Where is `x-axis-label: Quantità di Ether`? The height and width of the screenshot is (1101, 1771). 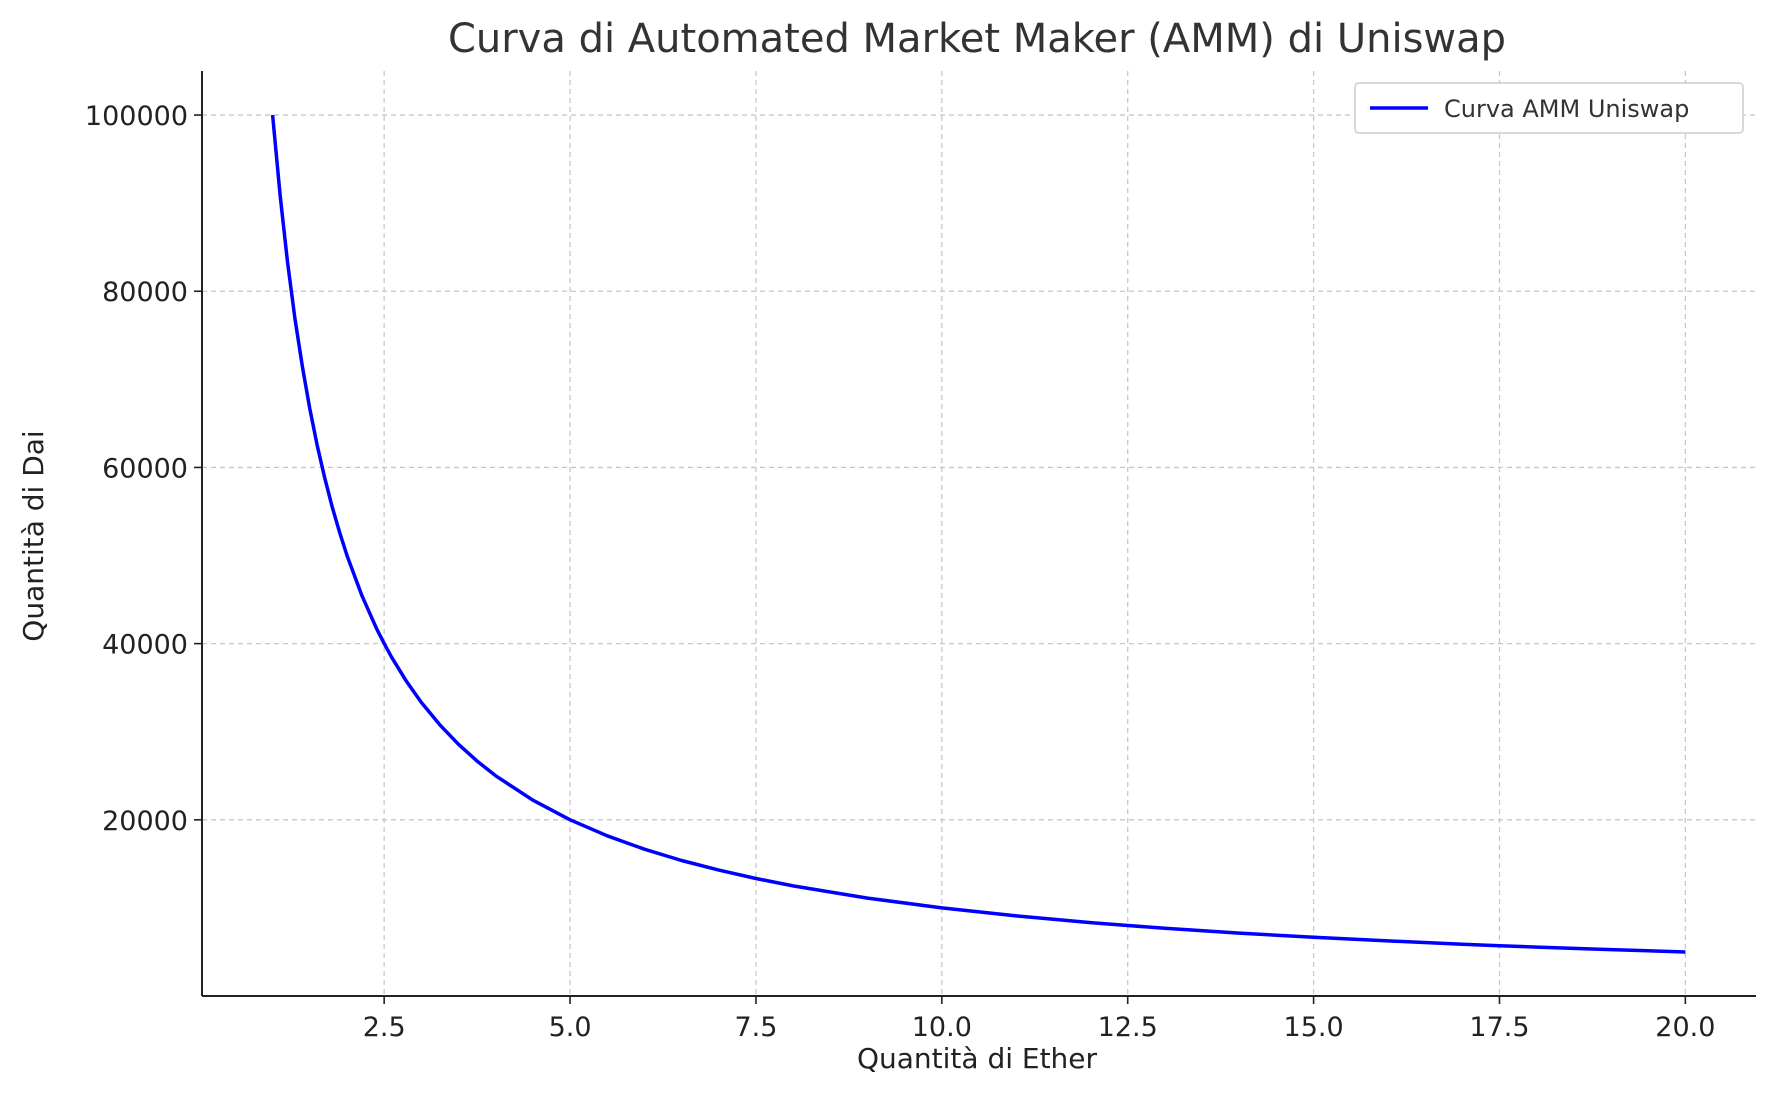
x-axis-label: Quantità di Ether is located at coordinates (977, 1058).